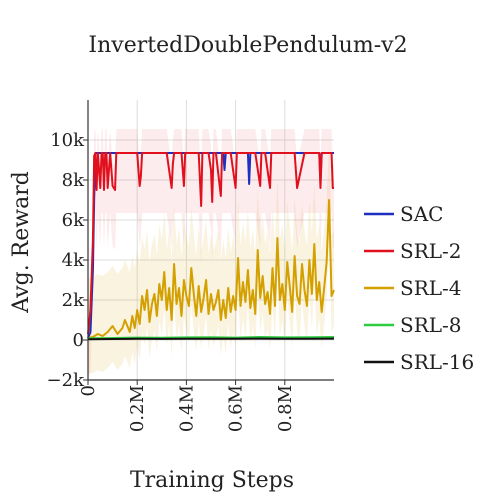 The width and height of the screenshot is (500, 500). What do you see at coordinates (137, 408) in the screenshot?
I see `x-tick-label: 0.2M` at bounding box center [137, 408].